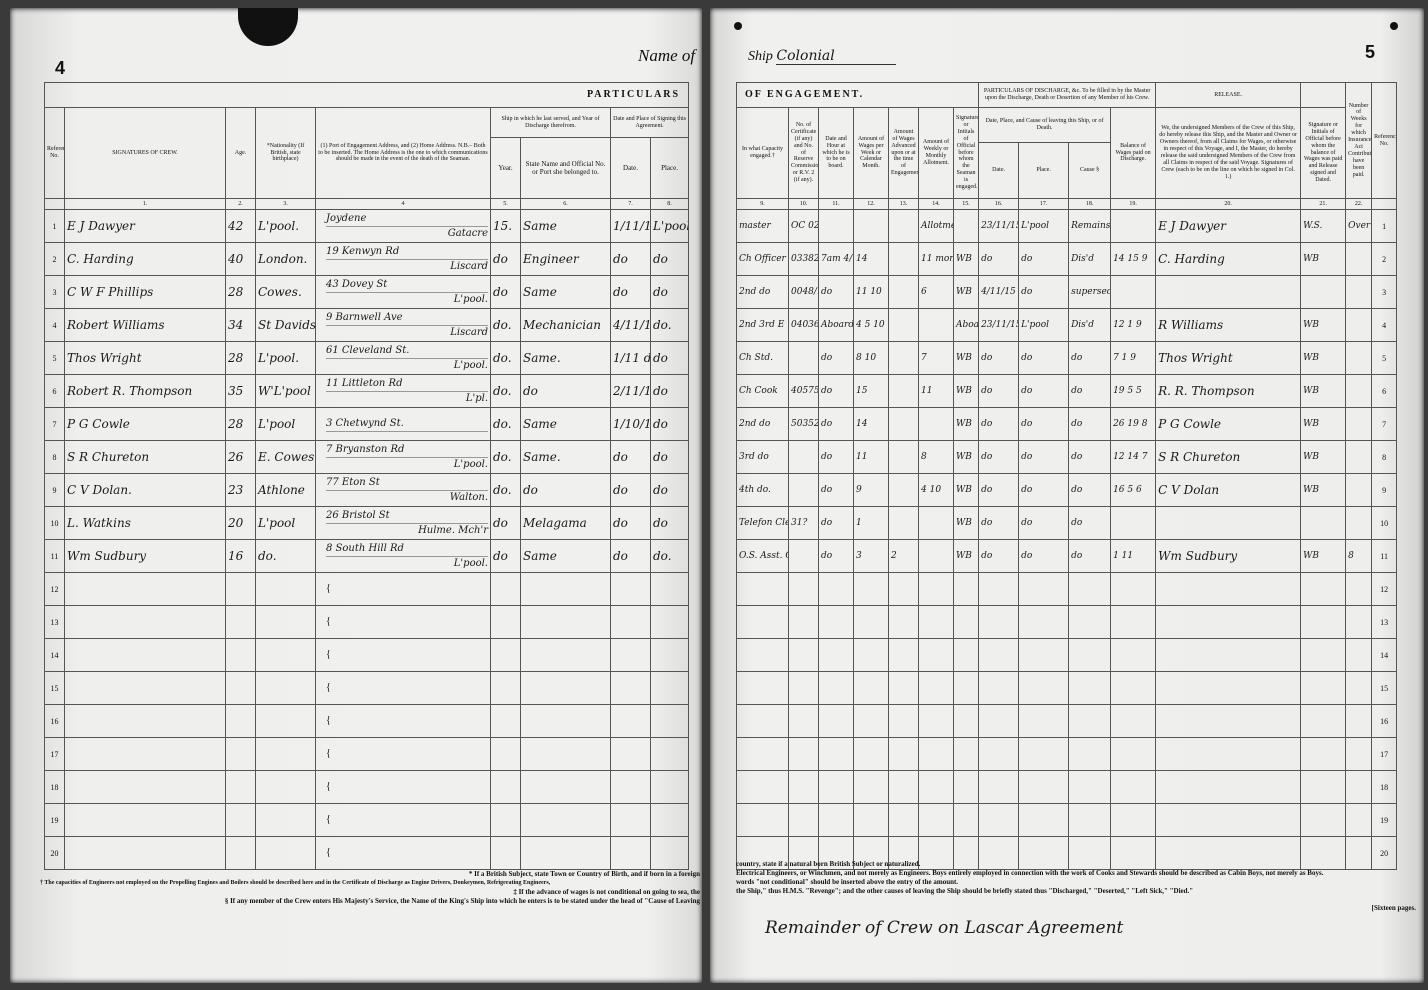 This screenshot has height=990, width=1428. Describe the element at coordinates (367, 754) in the screenshot. I see `crew-row: 17 {` at that location.